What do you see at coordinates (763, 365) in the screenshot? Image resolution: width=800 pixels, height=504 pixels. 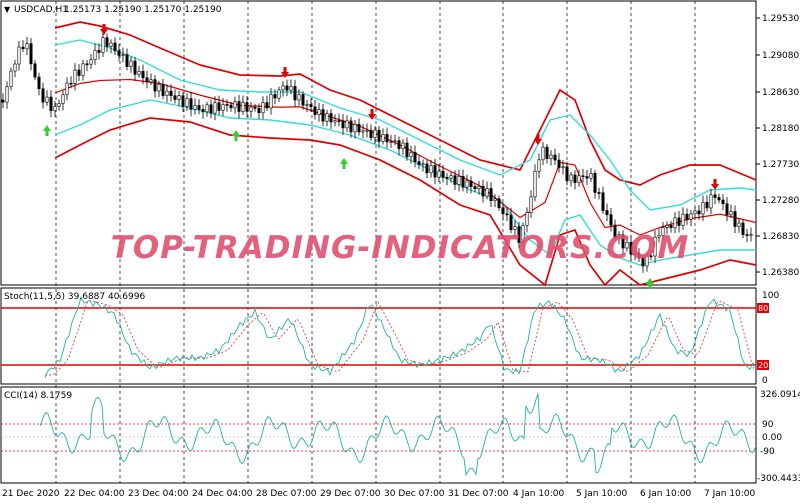 I see `stoch-level-20-label: 20` at bounding box center [763, 365].